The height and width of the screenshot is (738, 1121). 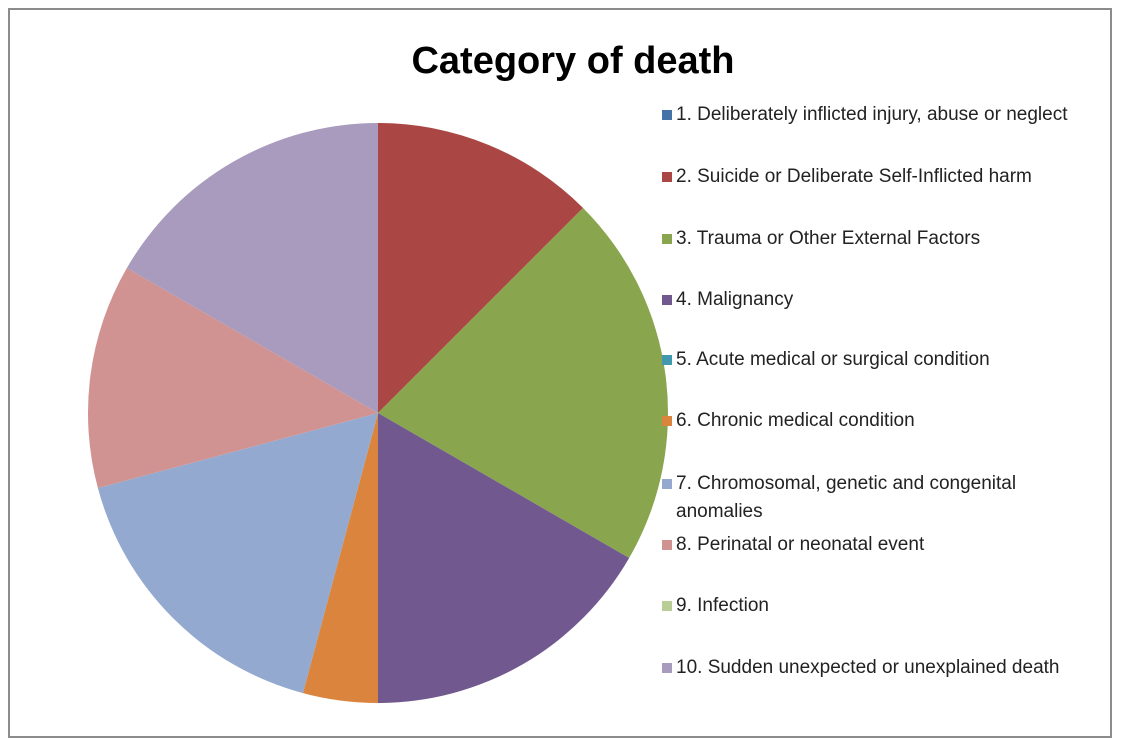 What do you see at coordinates (573, 61) in the screenshot?
I see `chart-title: Category of death` at bounding box center [573, 61].